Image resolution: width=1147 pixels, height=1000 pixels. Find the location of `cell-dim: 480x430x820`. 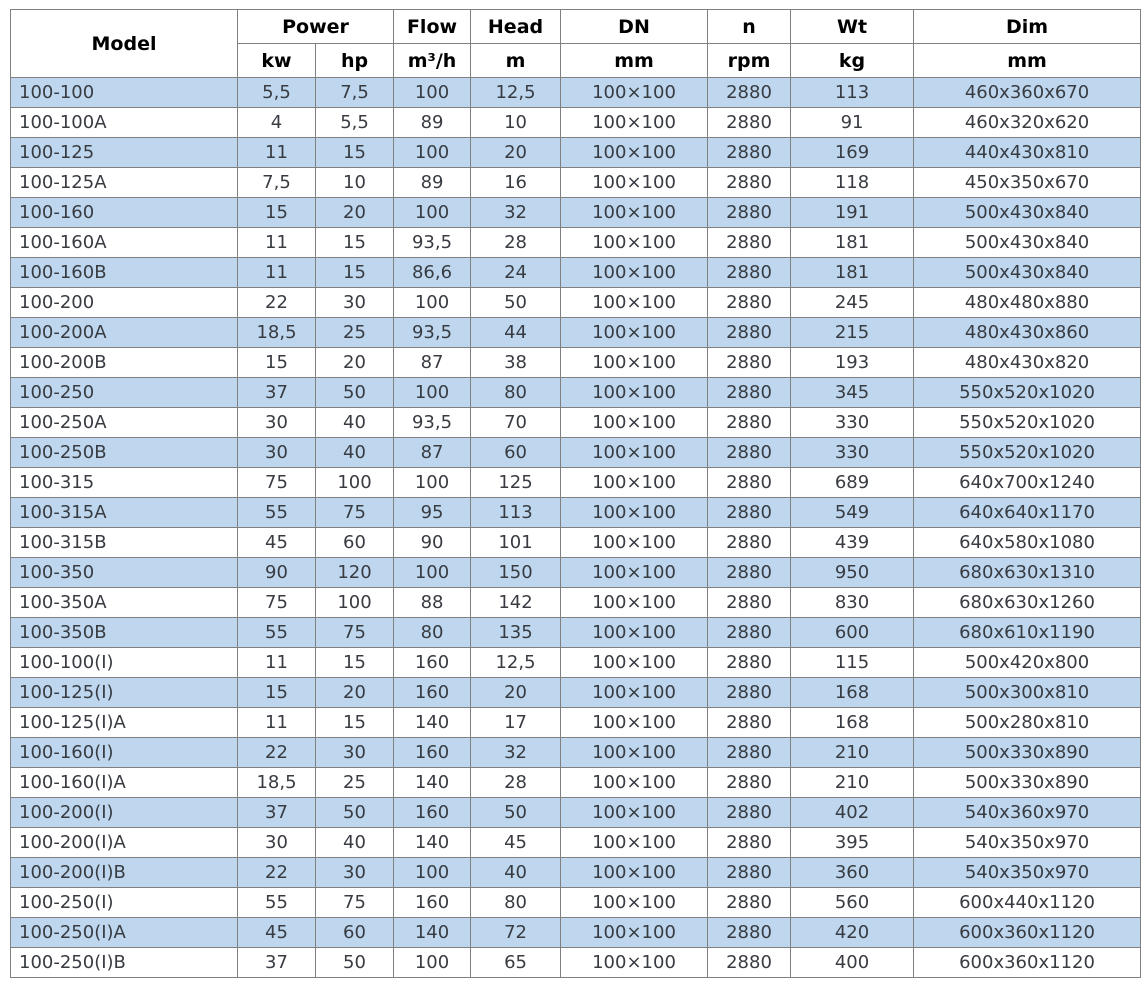

cell-dim: 480x430x820 is located at coordinates (1027, 362).